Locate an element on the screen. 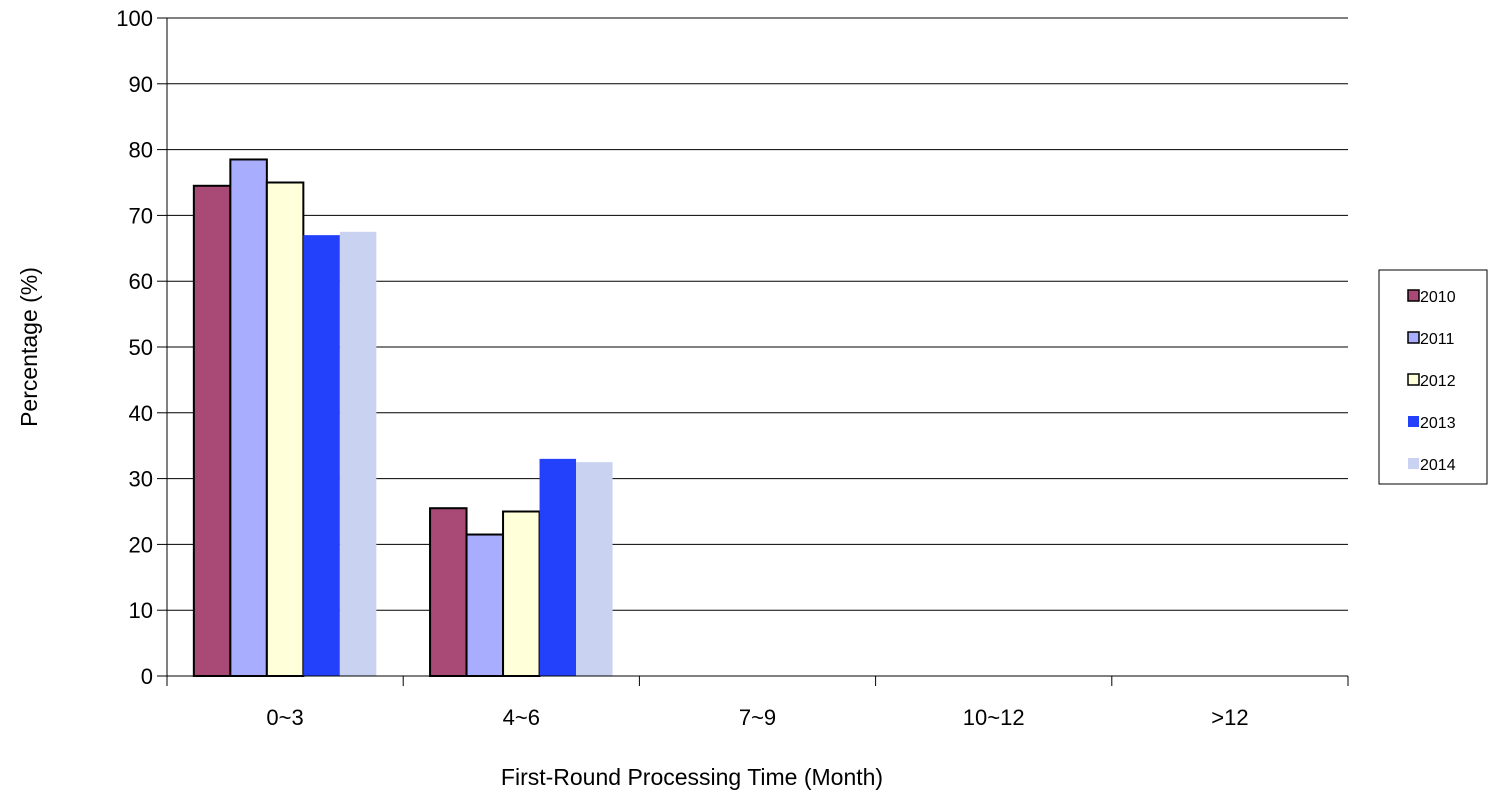  x-tick-label: 7~9 is located at coordinates (757, 717).